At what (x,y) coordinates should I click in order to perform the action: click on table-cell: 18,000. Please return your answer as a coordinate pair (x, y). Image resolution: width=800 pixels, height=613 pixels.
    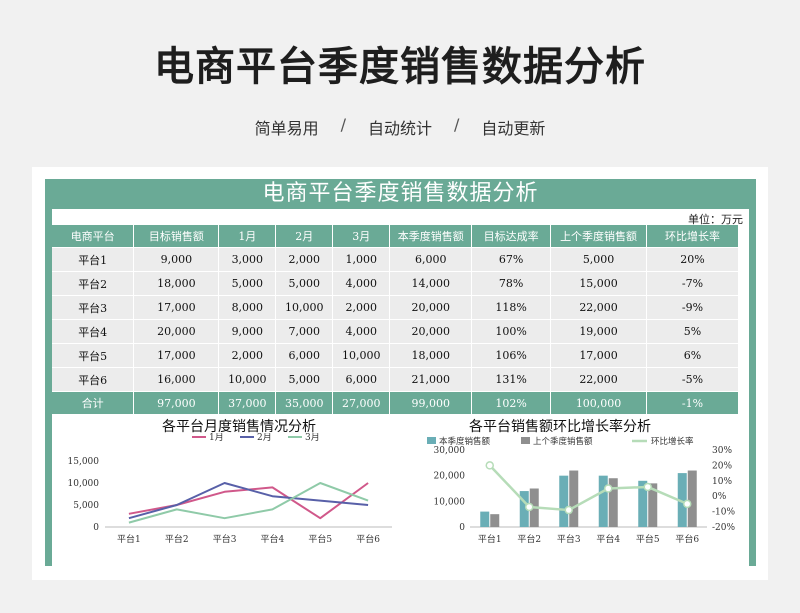
    Looking at the image, I should click on (431, 355).